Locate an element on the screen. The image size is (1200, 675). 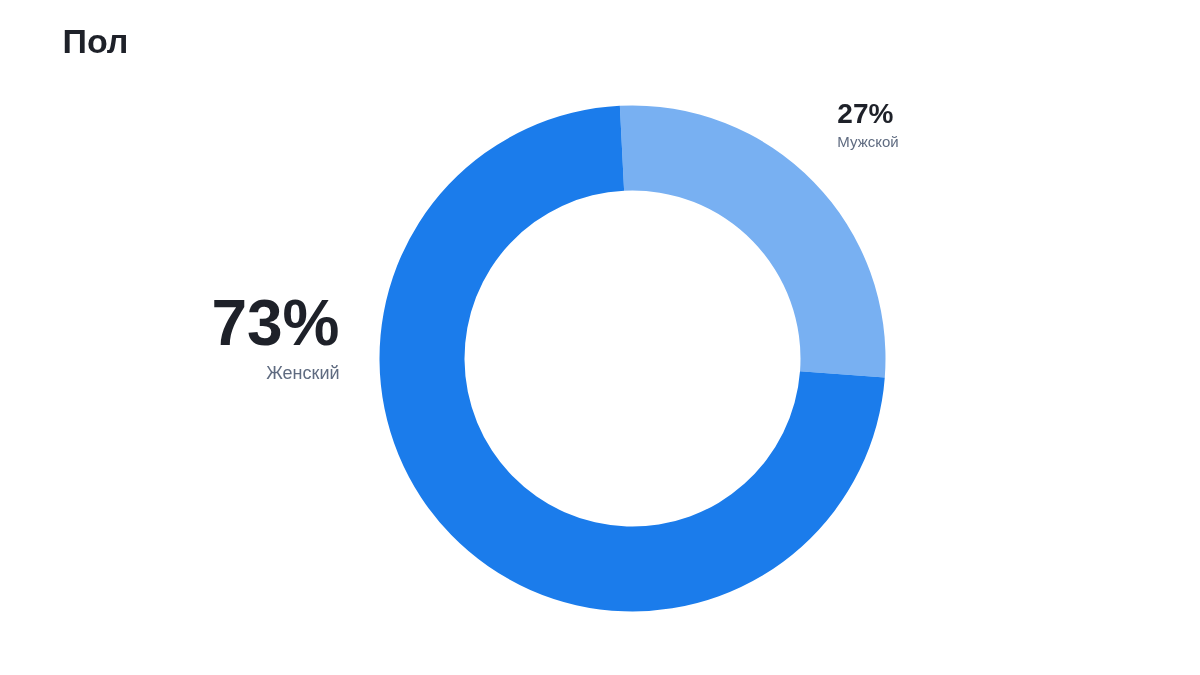
slice-label: Мужской is located at coordinates (868, 142).